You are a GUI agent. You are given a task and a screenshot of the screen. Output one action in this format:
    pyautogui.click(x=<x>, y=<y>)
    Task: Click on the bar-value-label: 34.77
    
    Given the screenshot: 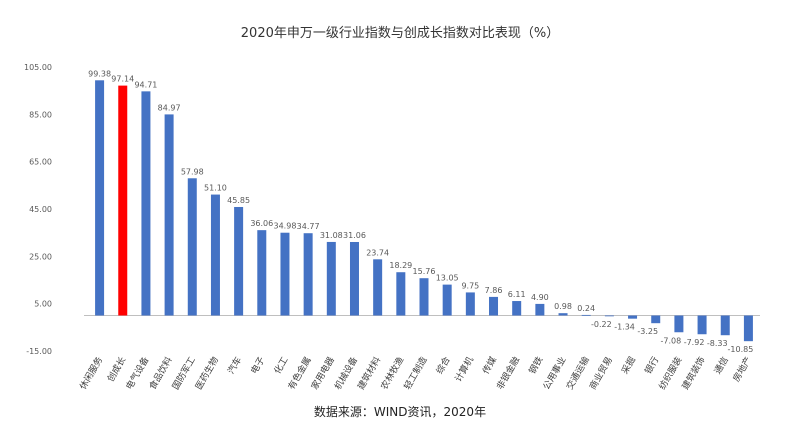 What is the action you would take?
    pyautogui.click(x=308, y=226)
    